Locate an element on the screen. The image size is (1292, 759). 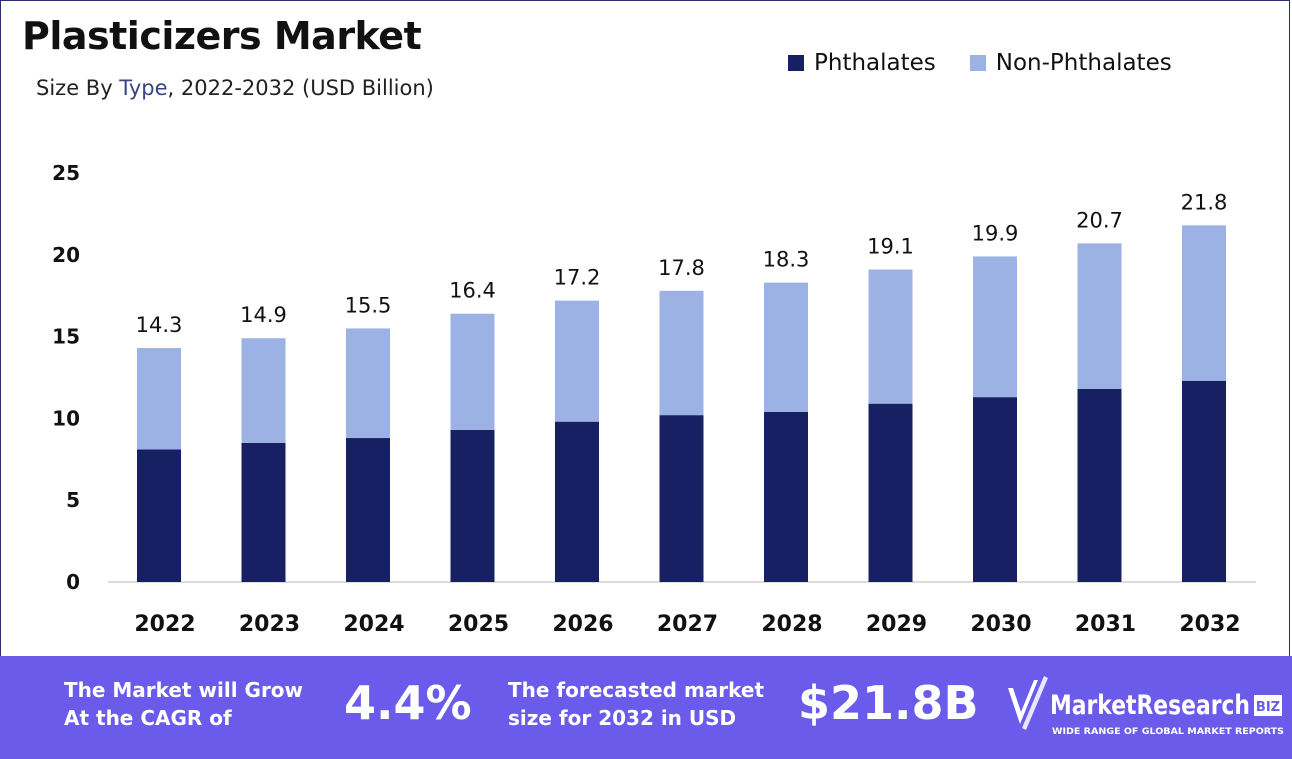
y-tick-label-0: 0 is located at coordinates (73, 582).